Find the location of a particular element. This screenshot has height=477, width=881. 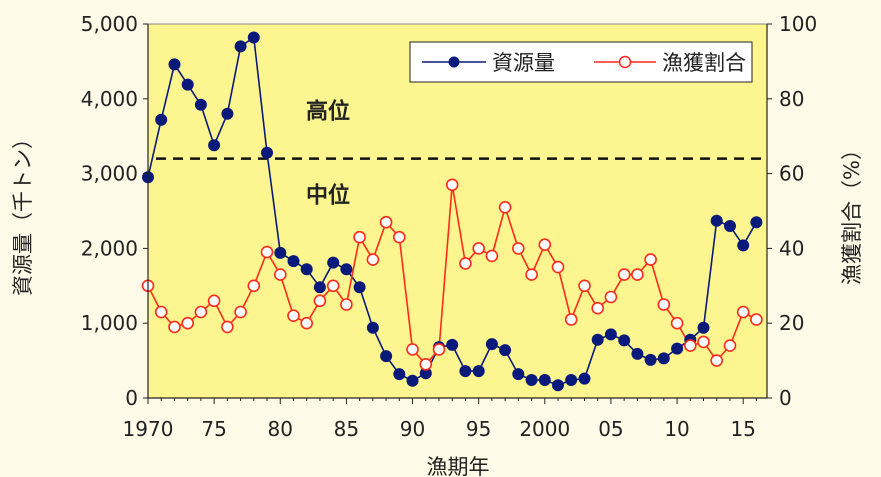

y-right-tick-label: 20 is located at coordinates (791, 323).